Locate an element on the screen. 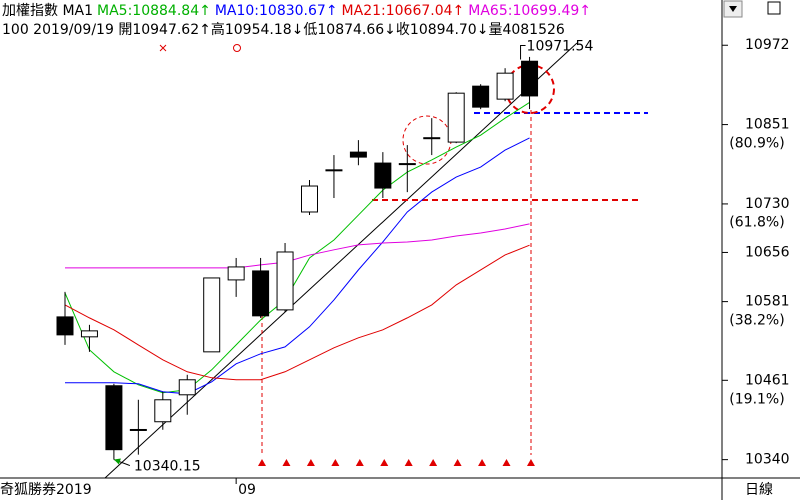  footer-left: 奇狐勝券2019 is located at coordinates (46, 489).